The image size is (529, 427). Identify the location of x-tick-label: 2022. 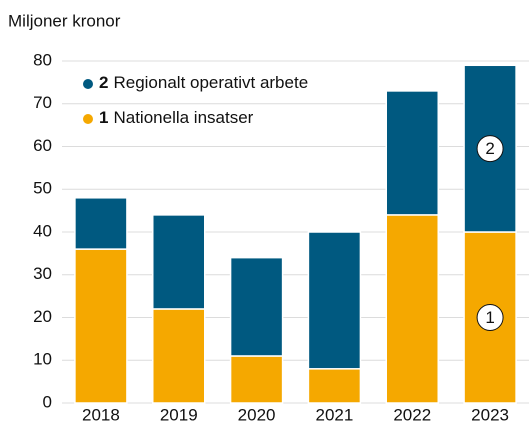
(412, 414).